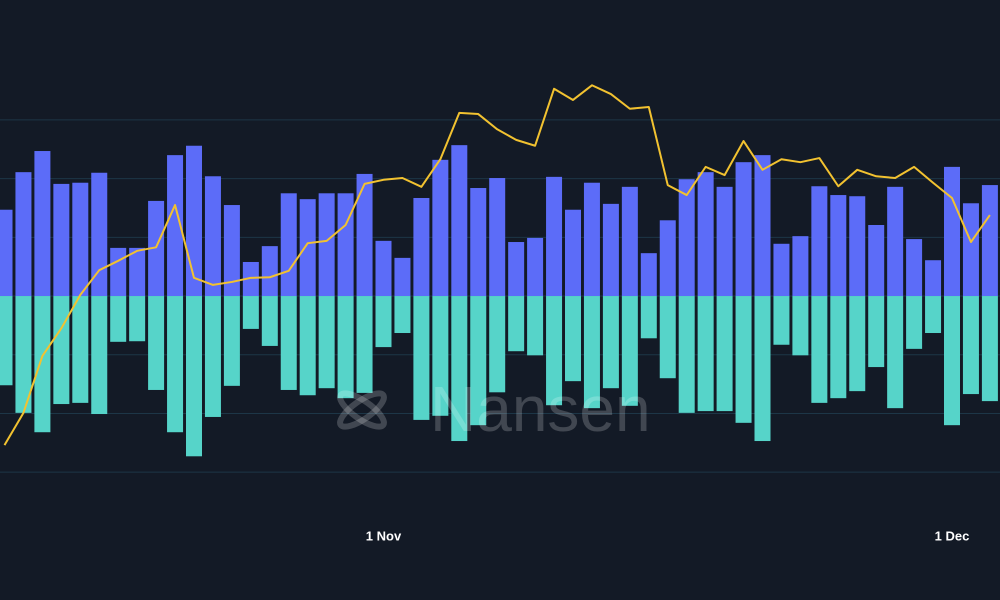 The height and width of the screenshot is (600, 1000). What do you see at coordinates (384, 535) in the screenshot?
I see `x-tick-label: 1 Nov` at bounding box center [384, 535].